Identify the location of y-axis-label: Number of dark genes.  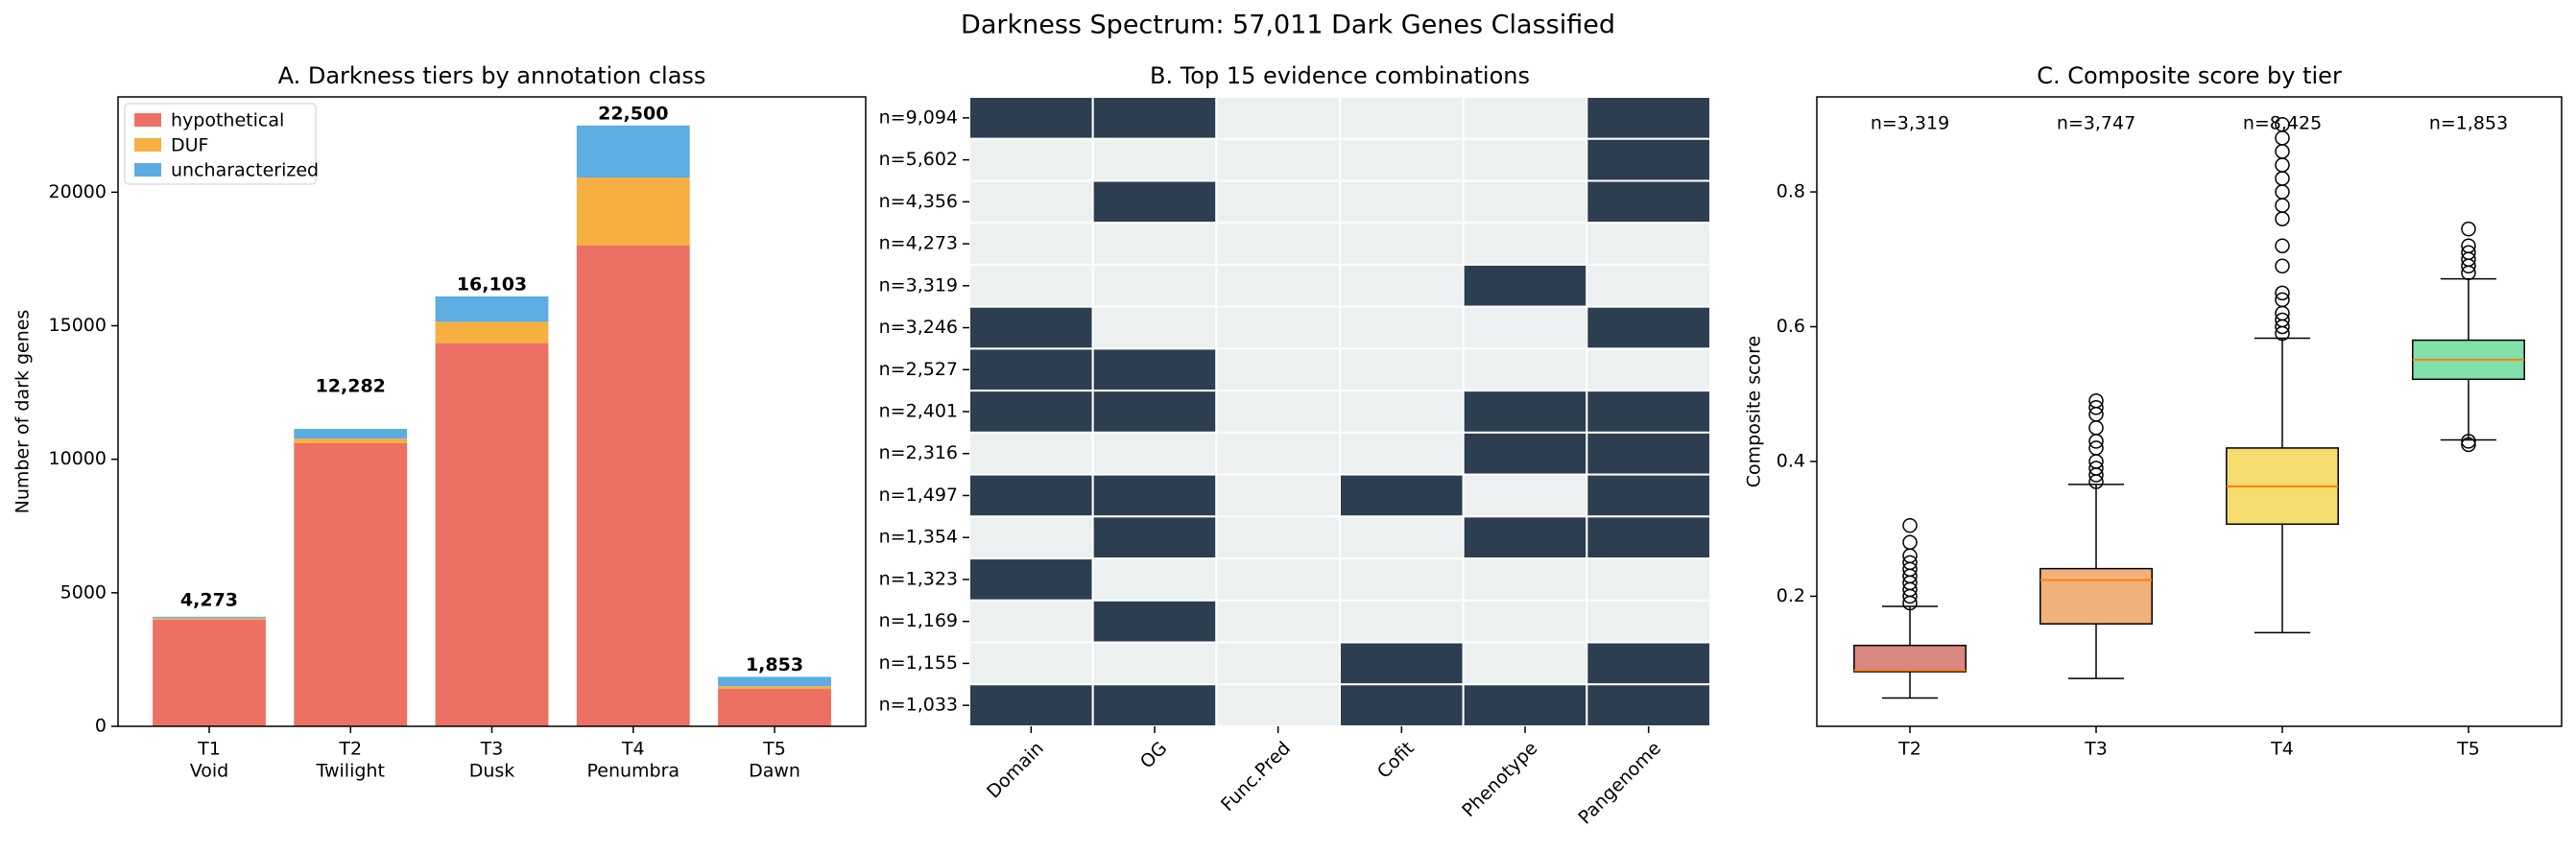
(23, 412).